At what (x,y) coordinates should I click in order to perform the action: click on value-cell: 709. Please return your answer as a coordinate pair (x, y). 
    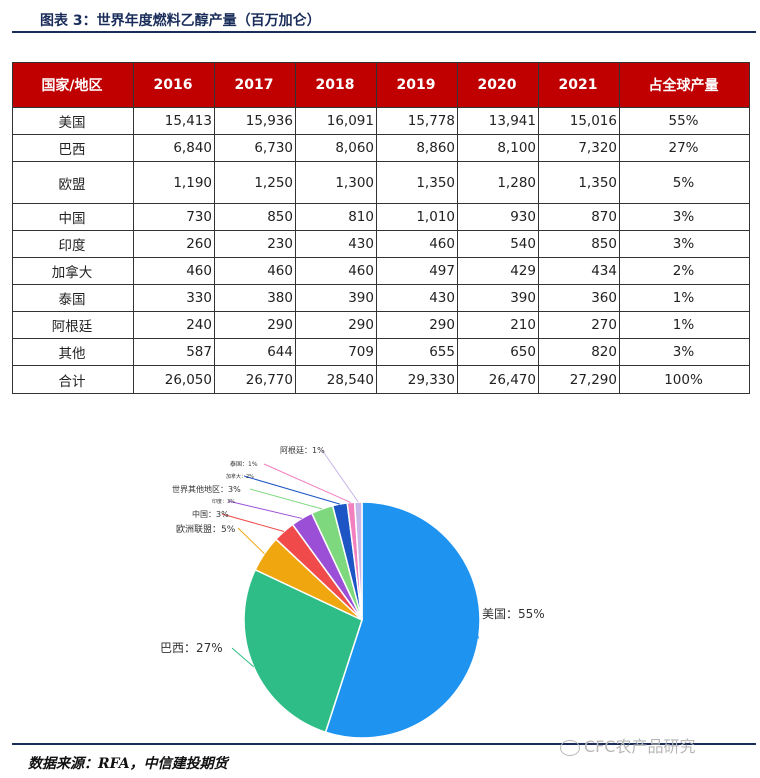
    Looking at the image, I should click on (336, 352).